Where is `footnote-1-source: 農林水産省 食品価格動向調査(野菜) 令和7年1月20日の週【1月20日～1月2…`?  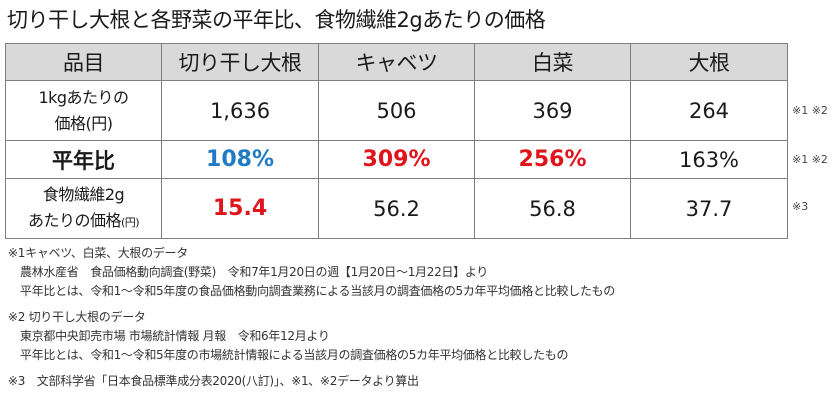 footnote-1-source: 農林水産省 食品価格動向調査(野菜) 令和7年1月20日の週【1月20日～1月2… is located at coordinates (254, 272).